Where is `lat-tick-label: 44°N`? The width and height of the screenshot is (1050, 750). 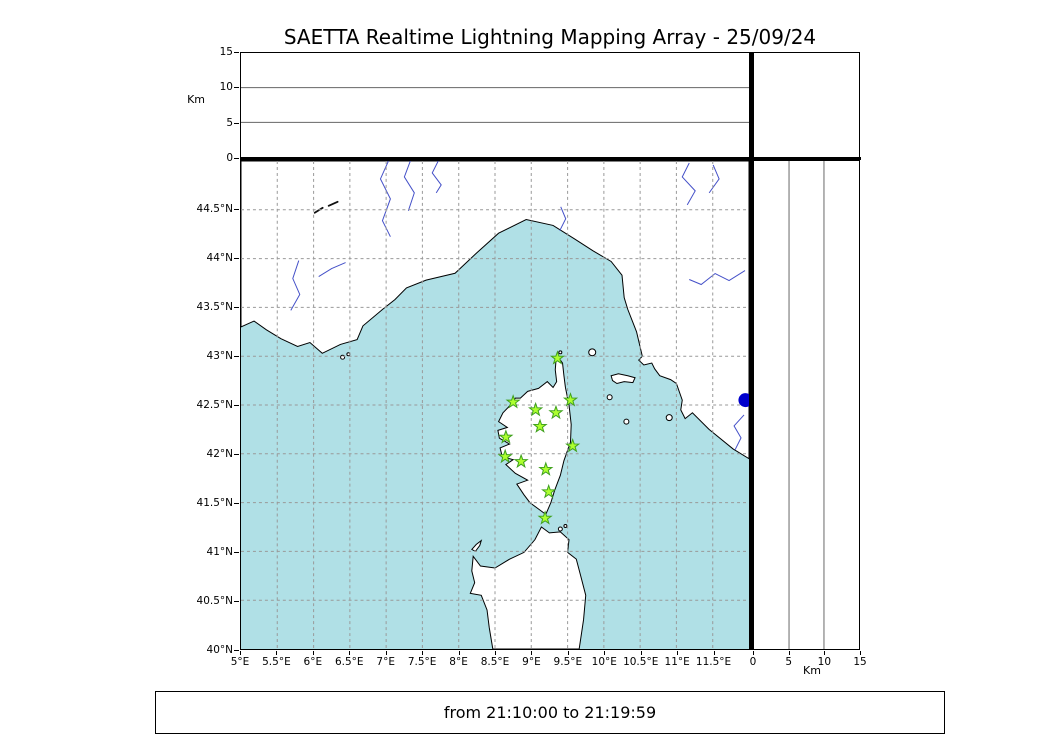
lat-tick-label: 44°N is located at coordinates (219, 258).